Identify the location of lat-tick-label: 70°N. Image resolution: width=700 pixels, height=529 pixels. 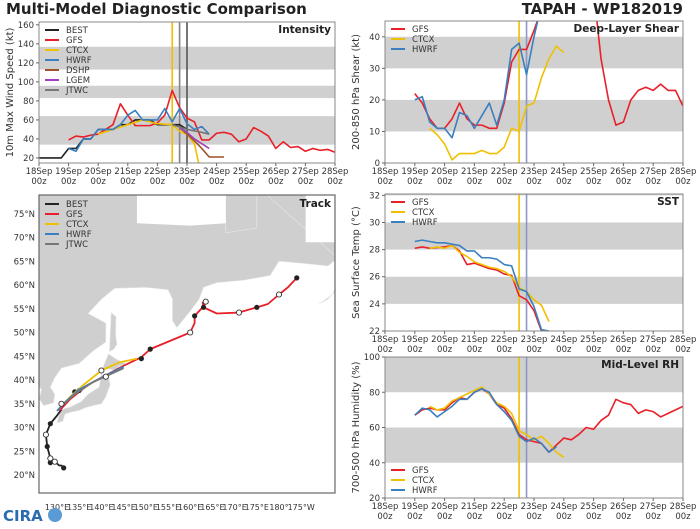
(24, 239).